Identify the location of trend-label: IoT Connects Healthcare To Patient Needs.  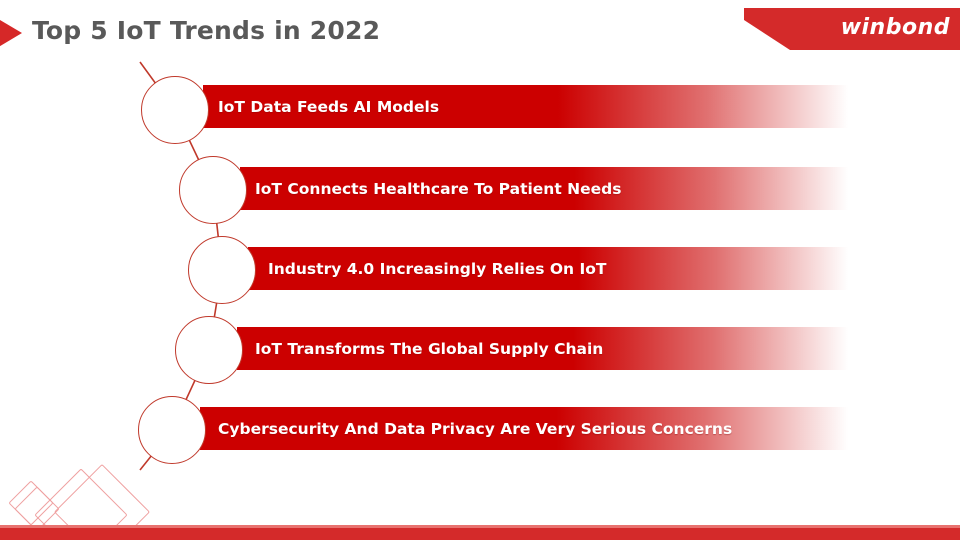
(438, 188).